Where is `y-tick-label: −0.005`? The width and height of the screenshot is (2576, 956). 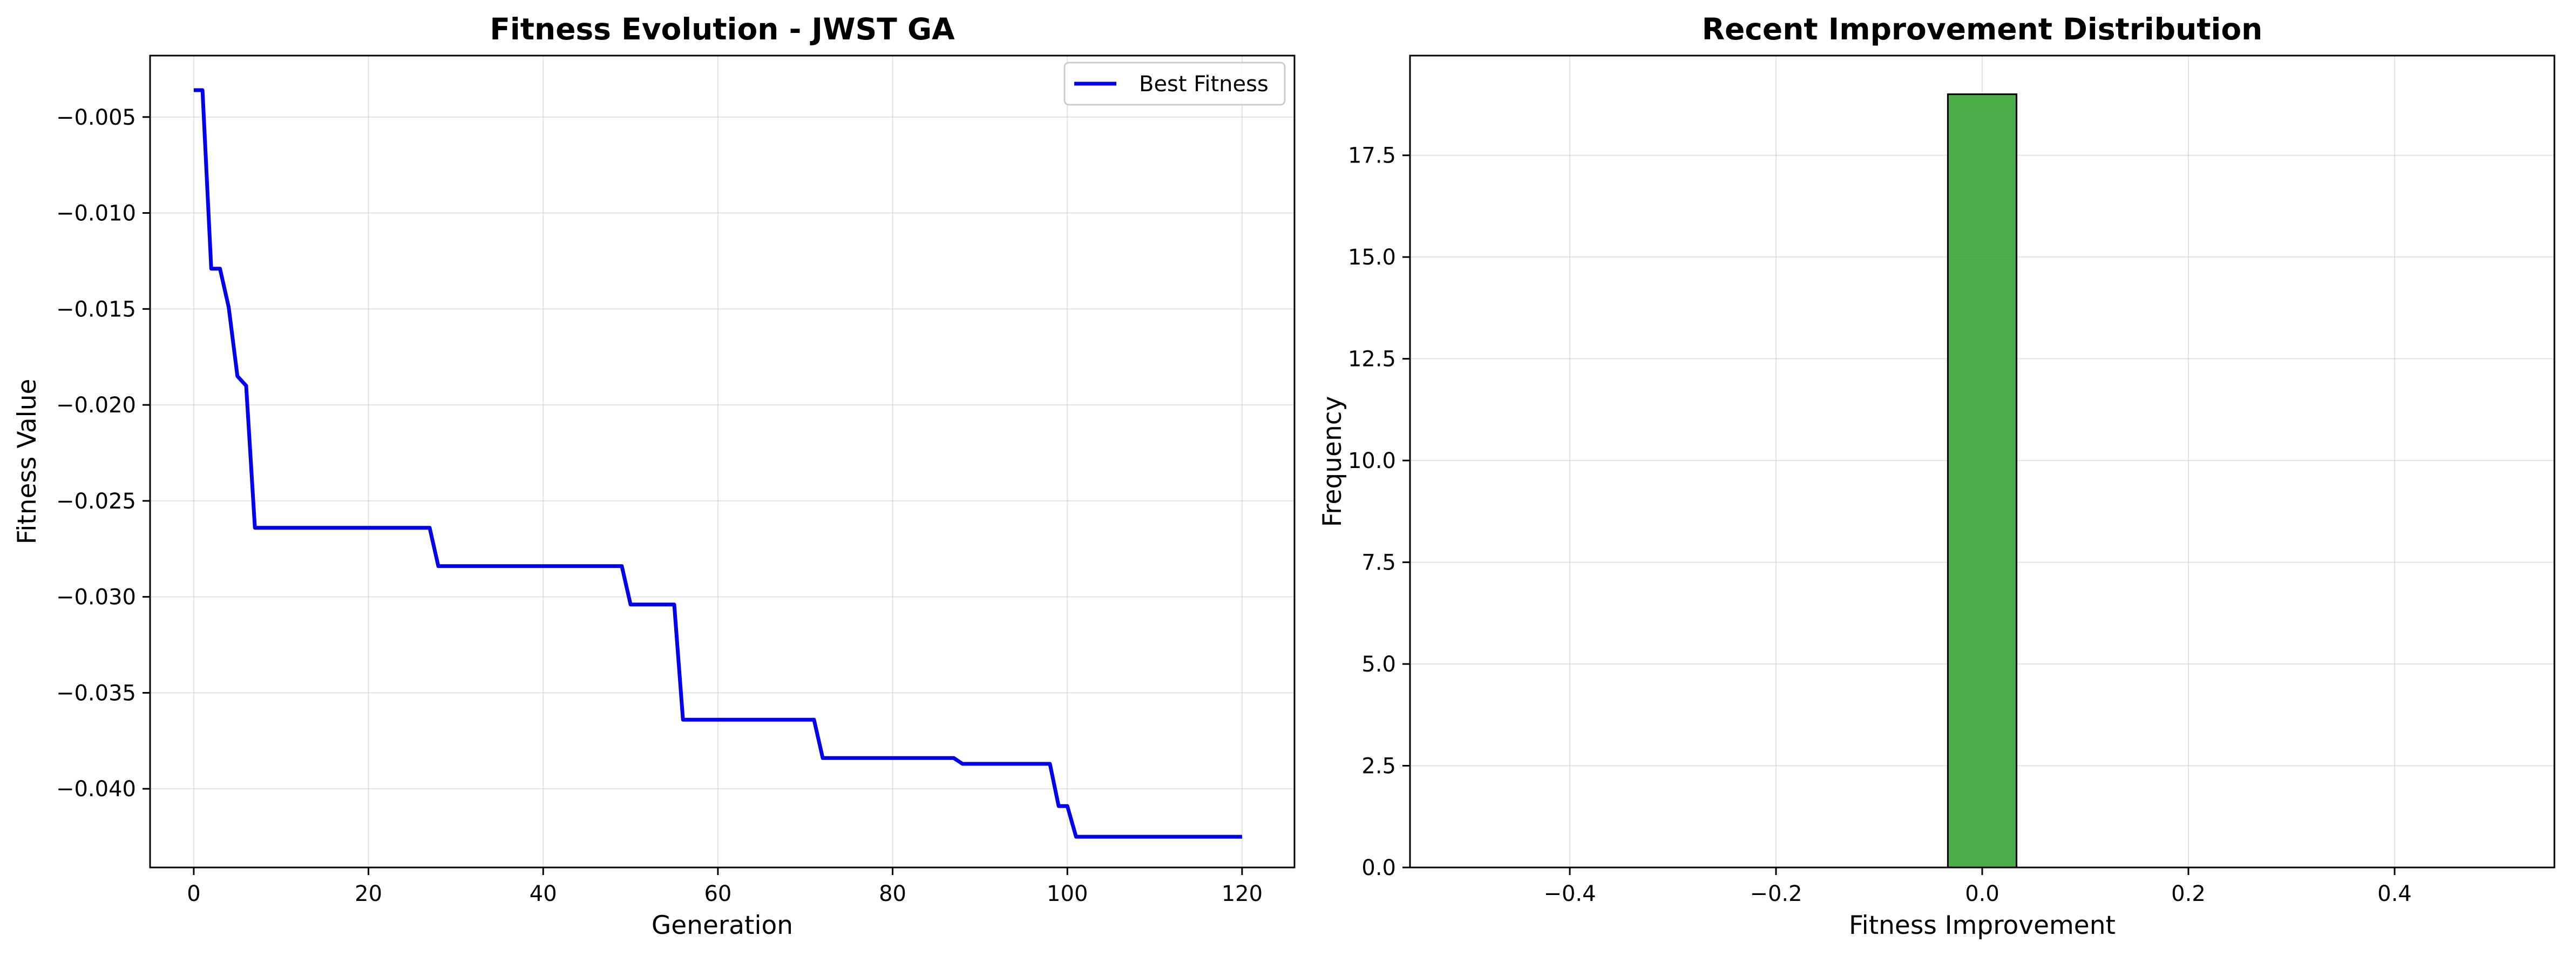
y-tick-label: −0.005 is located at coordinates (96, 118).